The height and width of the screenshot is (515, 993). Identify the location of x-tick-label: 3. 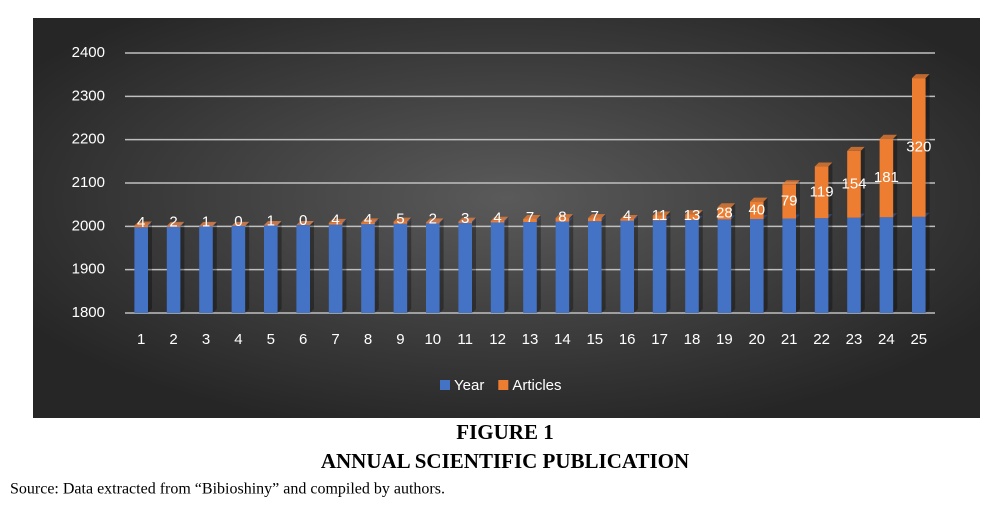
(206, 339).